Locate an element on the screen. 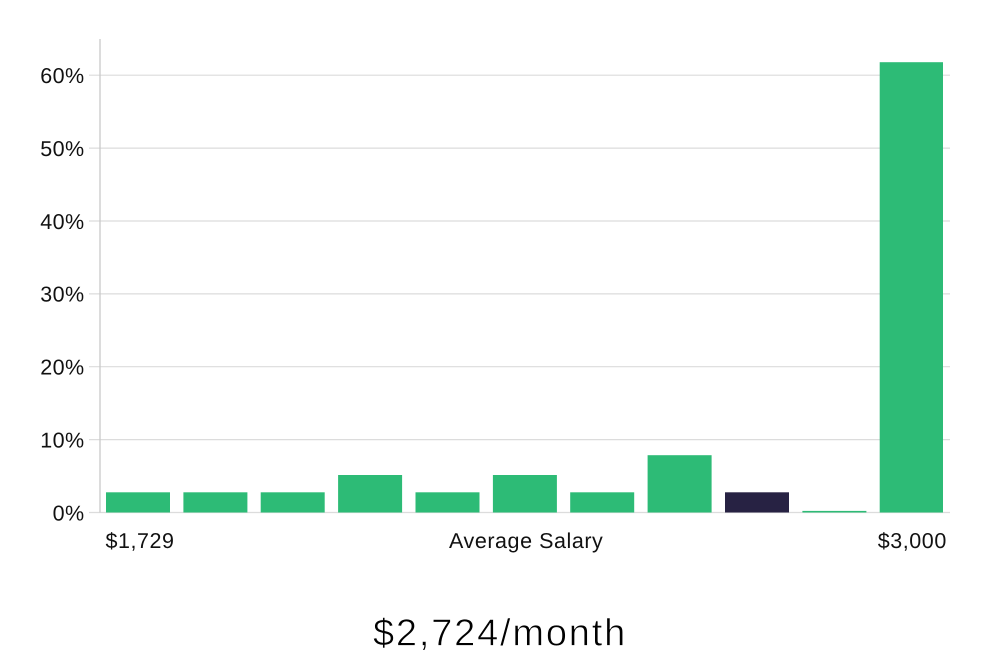 The width and height of the screenshot is (1000, 665). svg-text: $1,729 is located at coordinates (139, 541).